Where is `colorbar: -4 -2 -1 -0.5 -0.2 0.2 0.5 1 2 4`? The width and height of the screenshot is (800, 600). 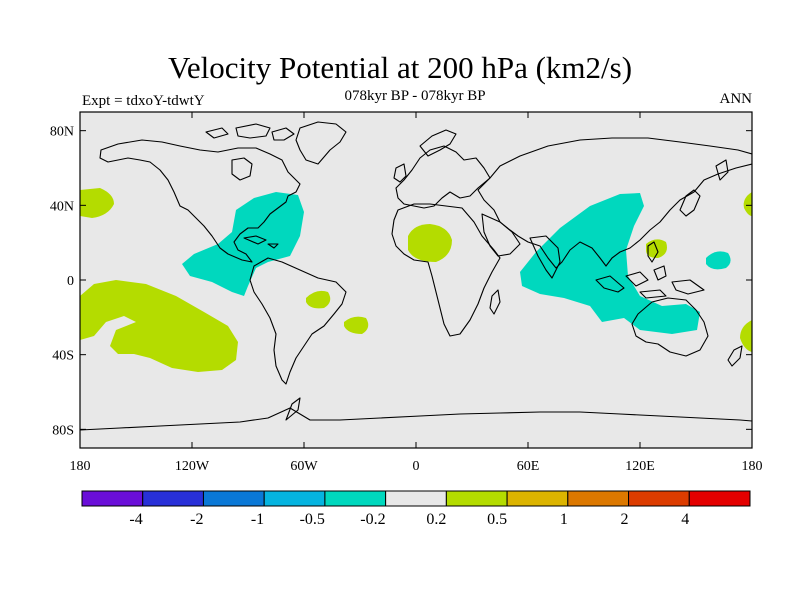 colorbar: -4 -2 -1 -0.5 -0.2 0.2 0.5 1 2 4 is located at coordinates (416, 509).